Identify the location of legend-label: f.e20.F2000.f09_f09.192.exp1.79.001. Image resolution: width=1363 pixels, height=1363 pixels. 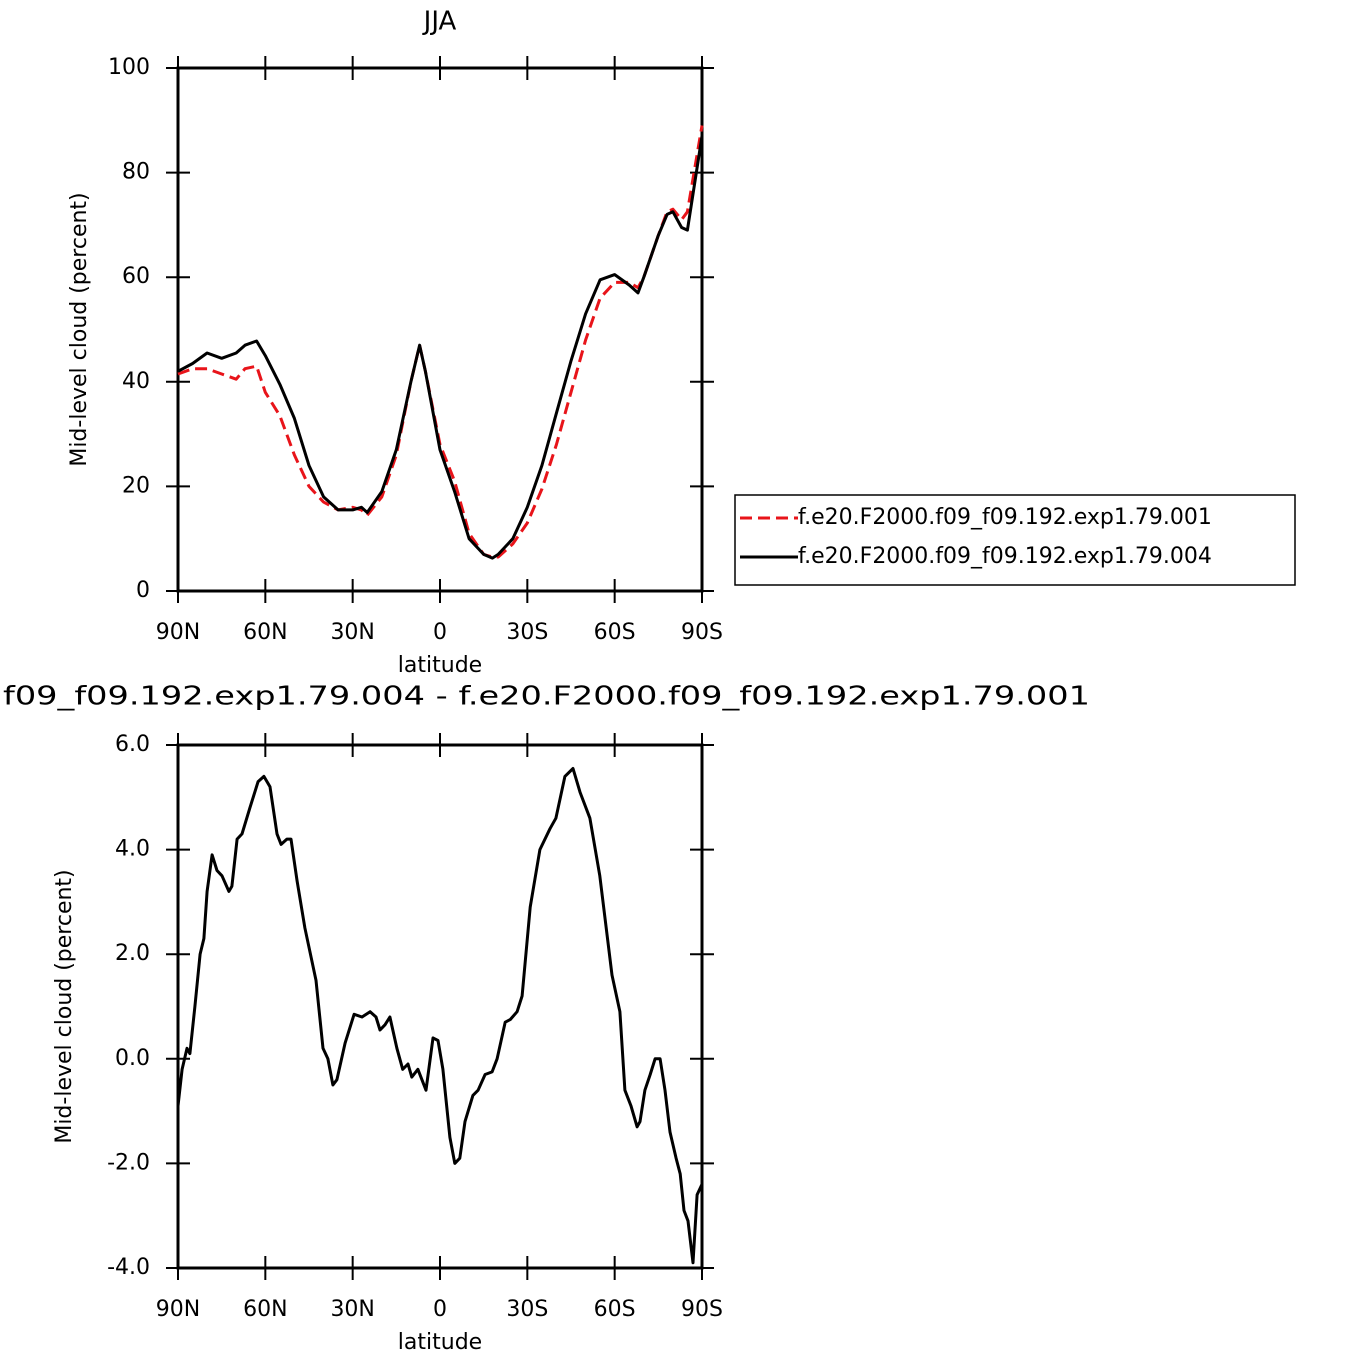
(1005, 517).